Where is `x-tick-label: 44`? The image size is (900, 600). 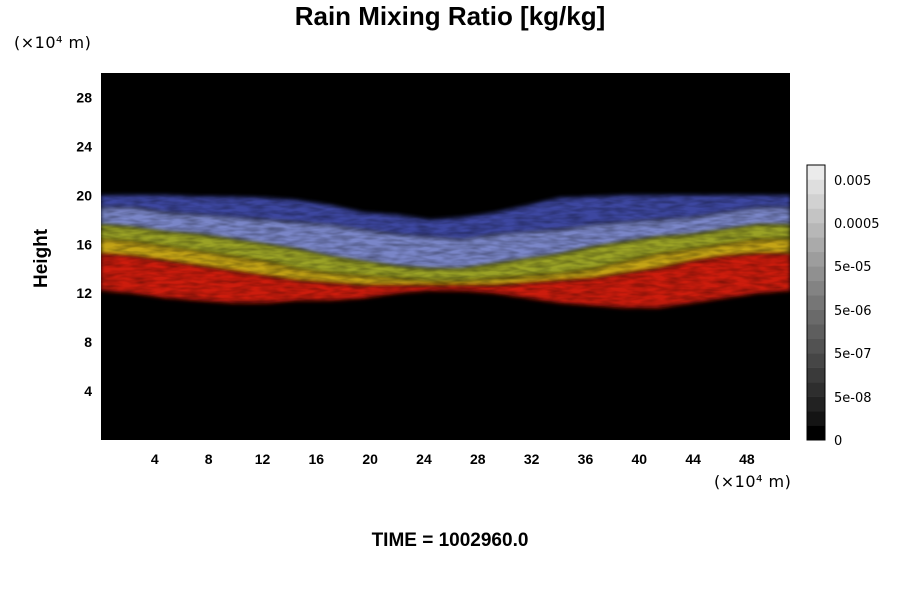
x-tick-label: 44 is located at coordinates (693, 459).